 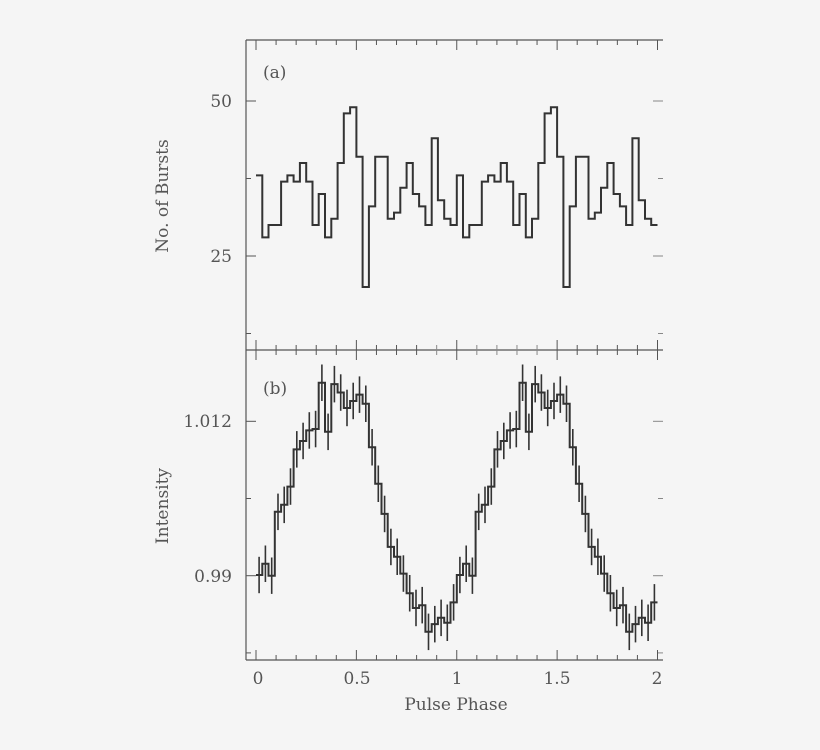 I want to click on top-y-axis-title: No. of Bursts, so click(x=163, y=195).